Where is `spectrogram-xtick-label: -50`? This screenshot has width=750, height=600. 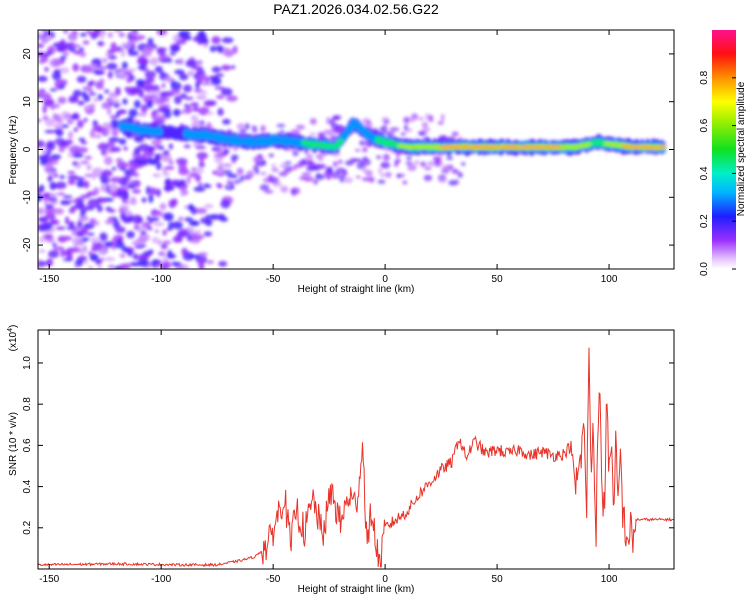 spectrogram-xtick-label: -50 is located at coordinates (273, 279).